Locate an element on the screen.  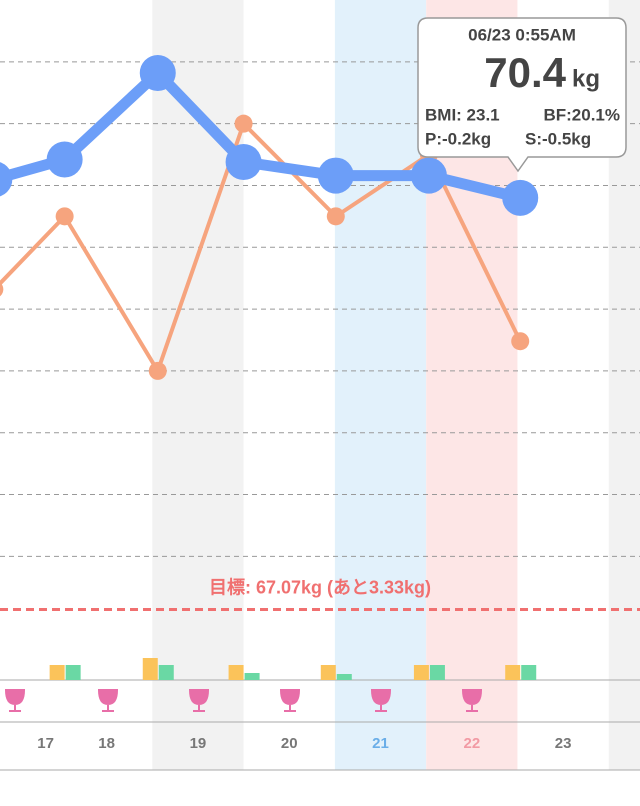
x-tick-label: 21 is located at coordinates (380, 743).